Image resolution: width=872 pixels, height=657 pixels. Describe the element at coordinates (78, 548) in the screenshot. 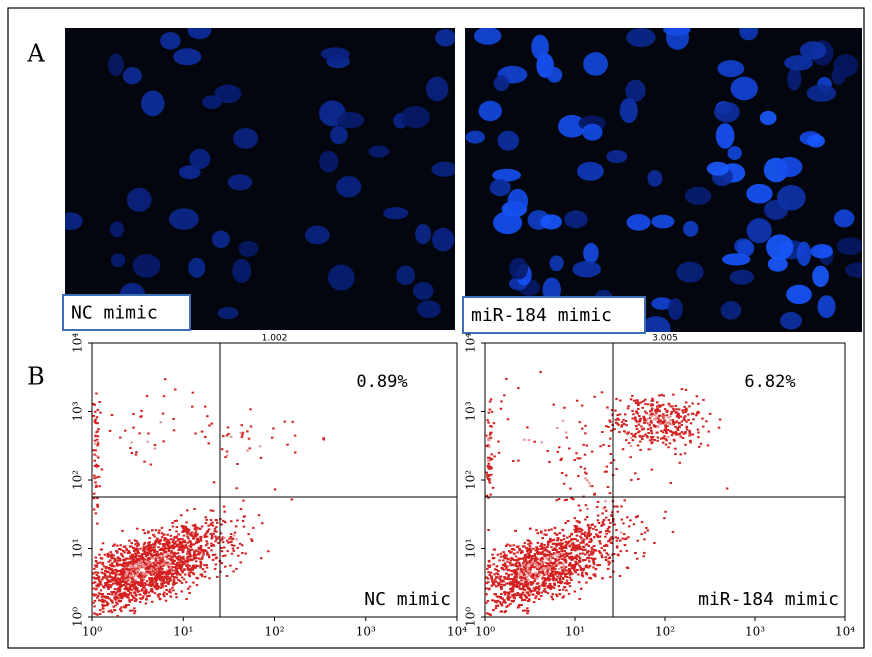

I see `y-tick-label: 10¹` at that location.